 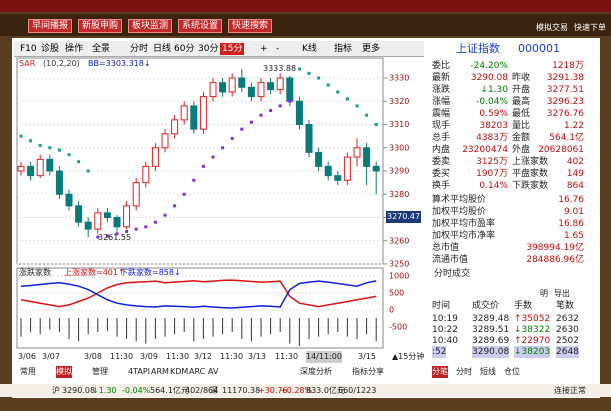 I want to click on menu-bar, so click(x=305, y=6).